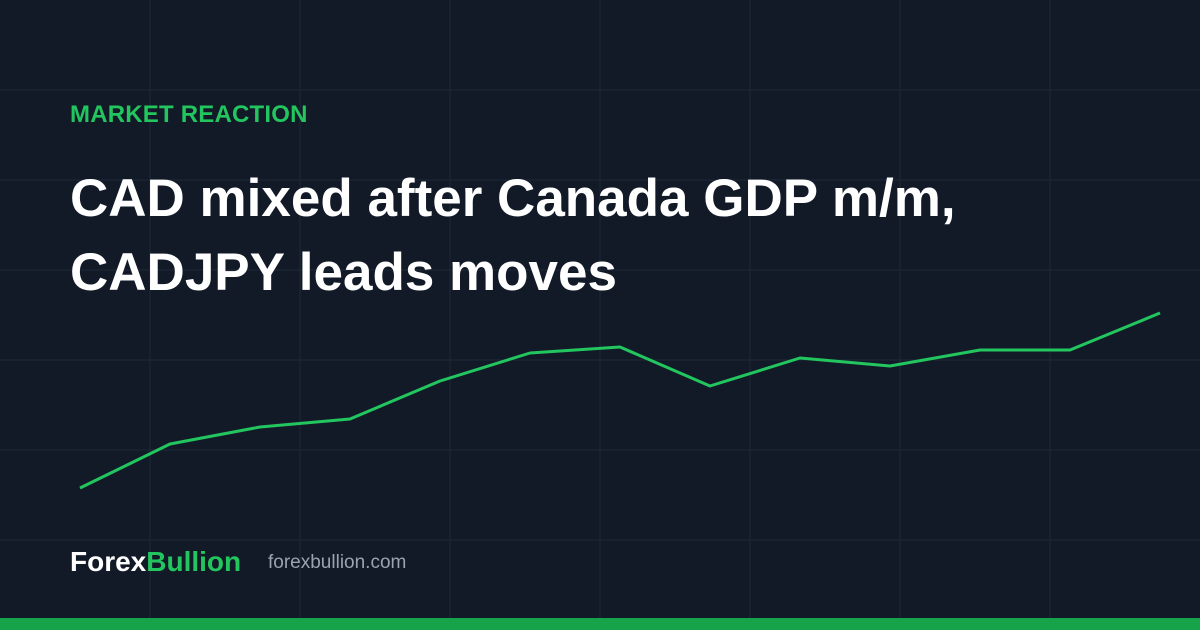  Describe the element at coordinates (337, 562) in the screenshot. I see `site-url: forexbullion.com` at that location.